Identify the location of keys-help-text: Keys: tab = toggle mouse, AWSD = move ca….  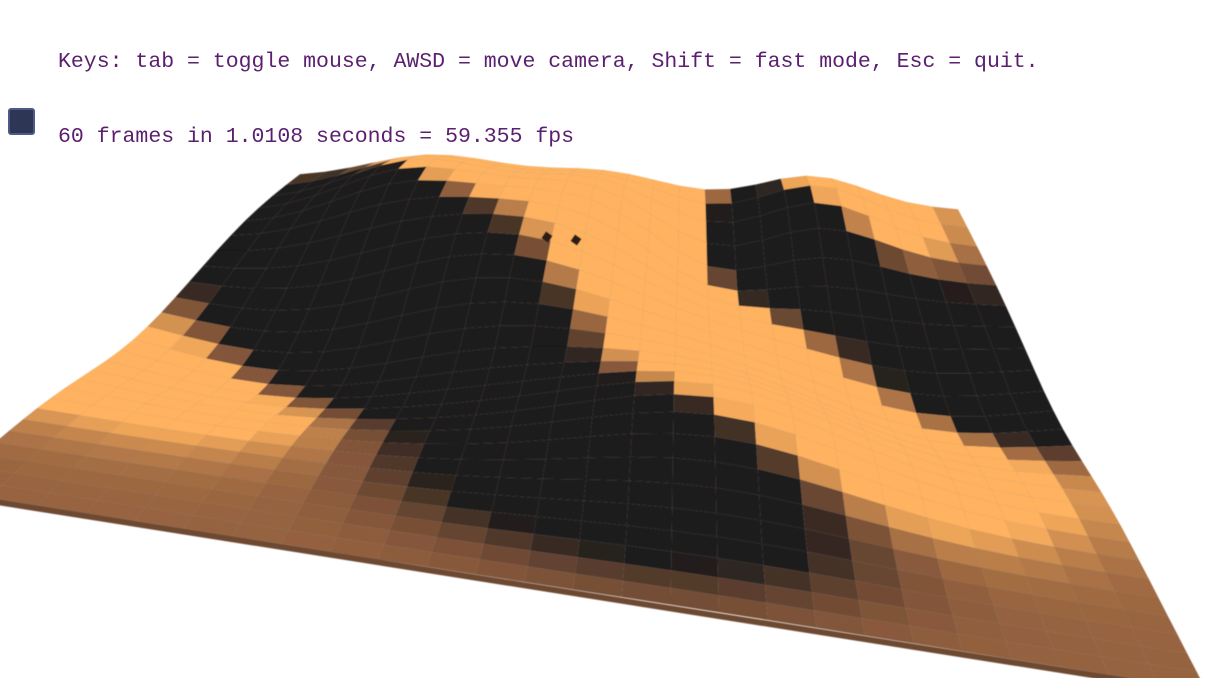
(548, 62).